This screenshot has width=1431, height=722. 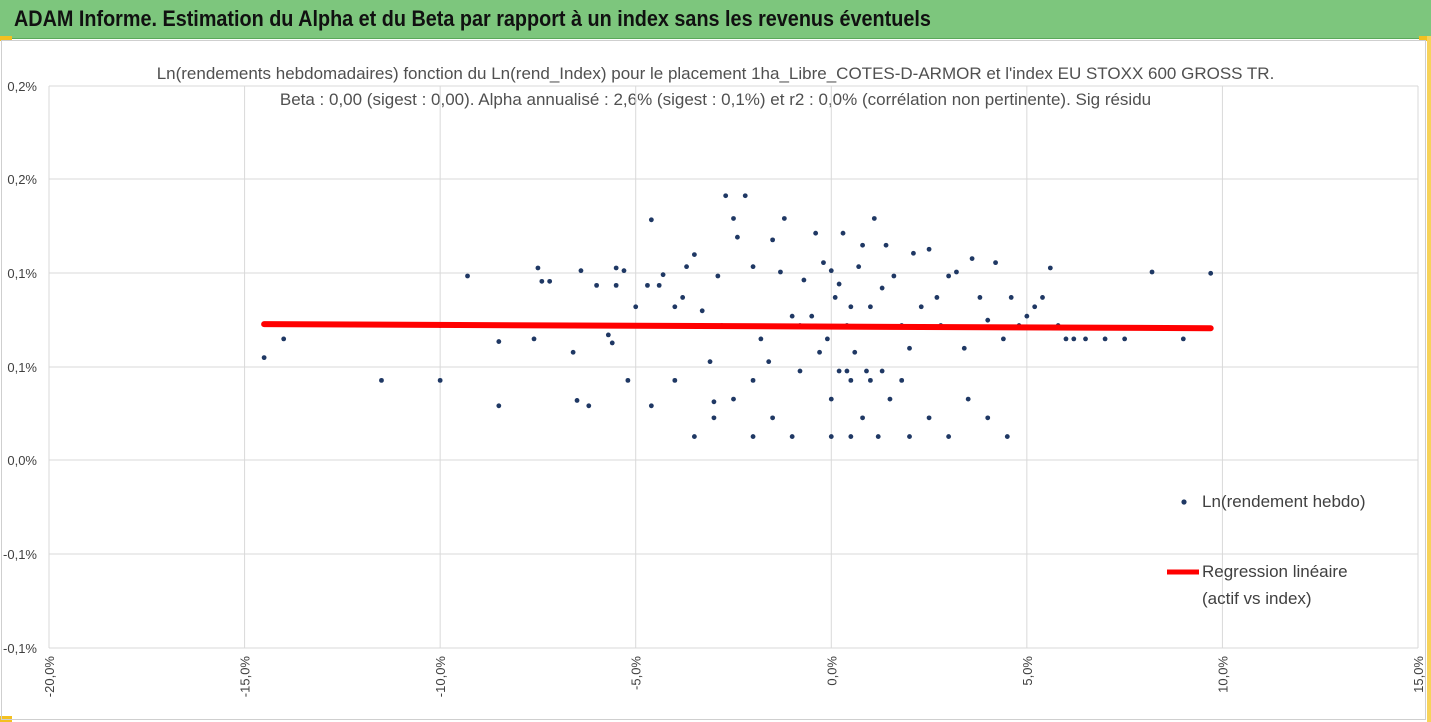 I want to click on x-tick-label: 5,0%, so click(x=1027, y=671).